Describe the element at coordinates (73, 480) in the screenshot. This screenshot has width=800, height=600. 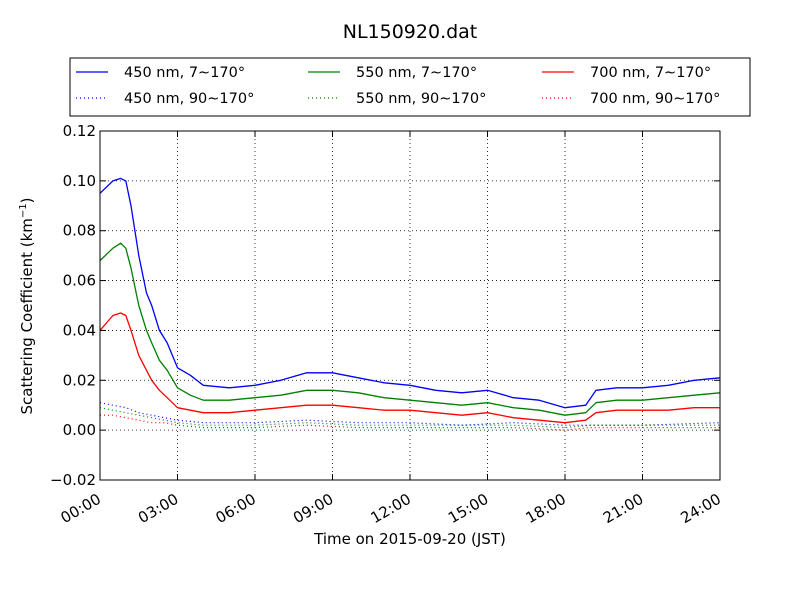
I see `y-tick-label: −0.02` at that location.